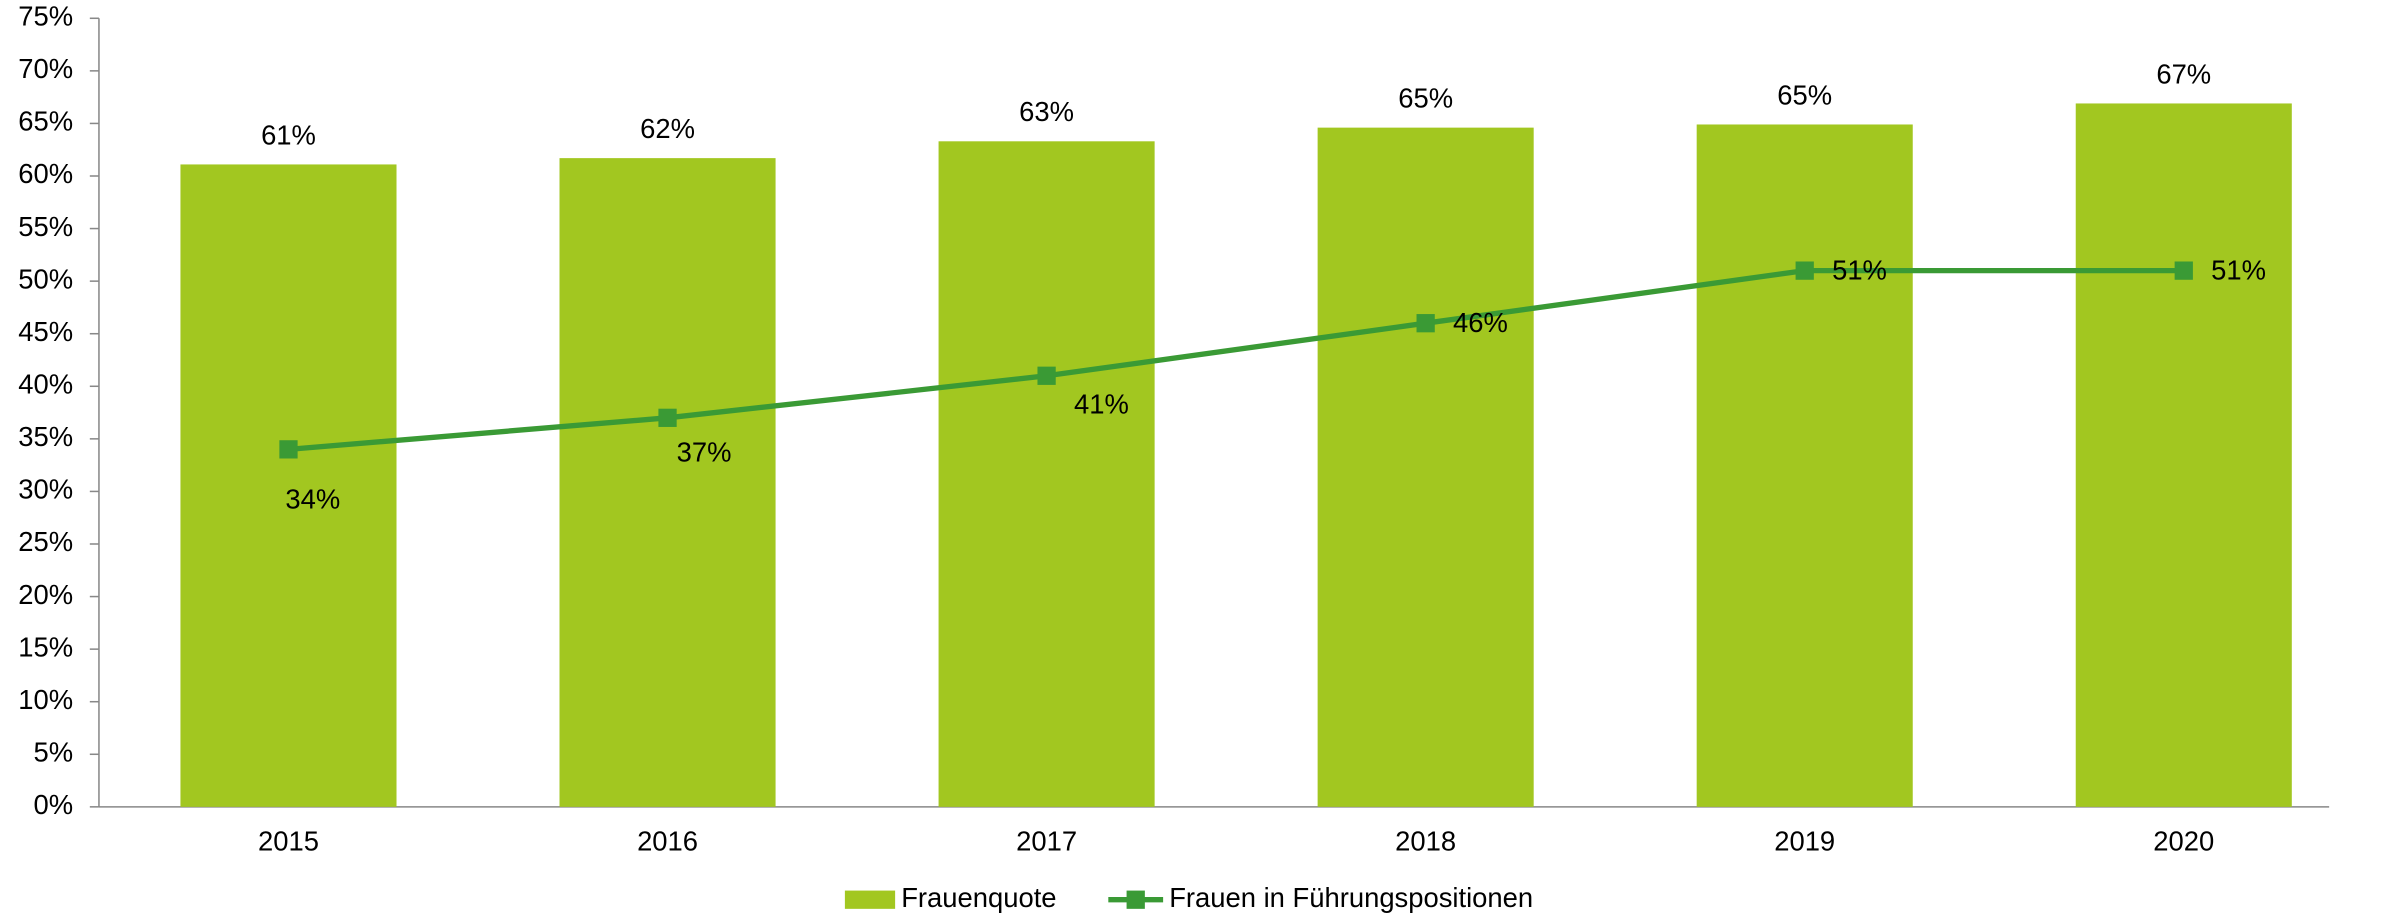  Describe the element at coordinates (45, 68) in the screenshot. I see `y-tick-label: 70%` at that location.